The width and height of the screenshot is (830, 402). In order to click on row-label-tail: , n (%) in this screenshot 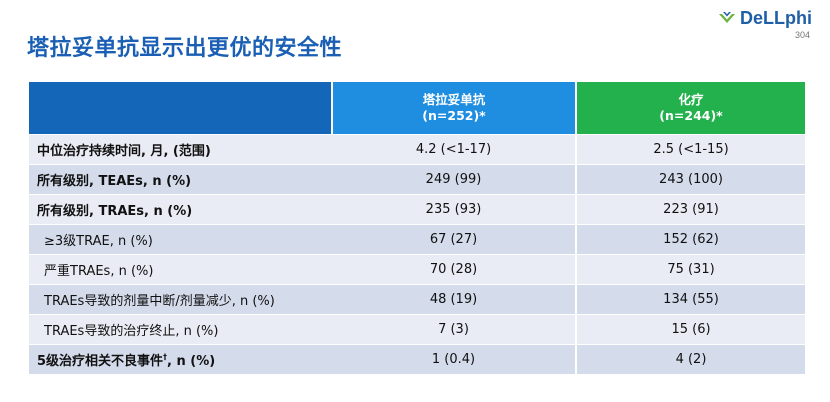, I will do `click(191, 361)`.